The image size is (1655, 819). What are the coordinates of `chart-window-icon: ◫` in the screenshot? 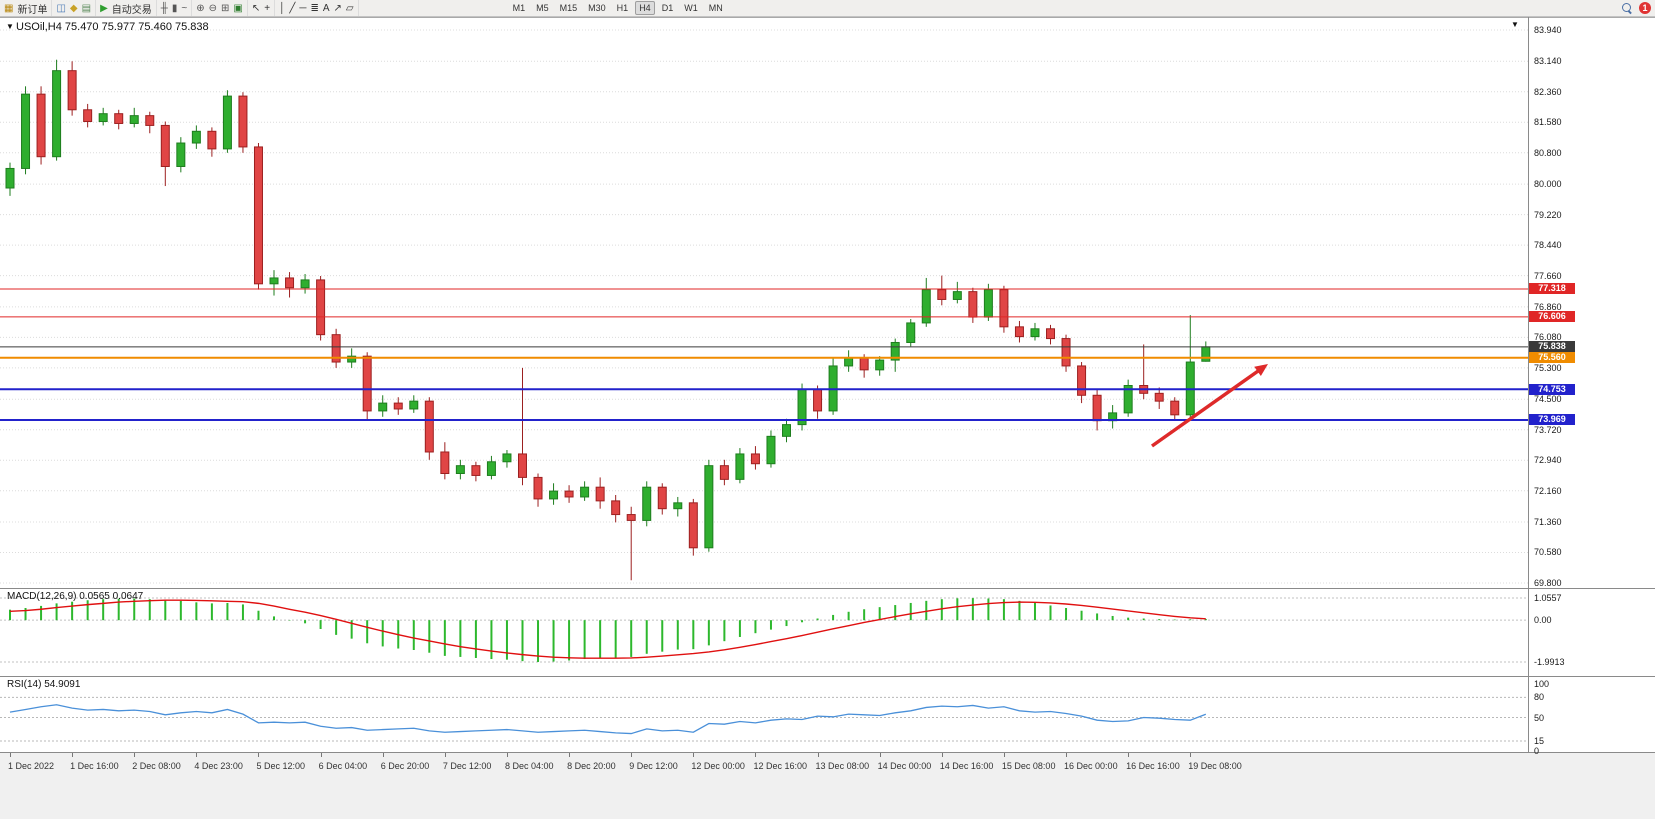 It's located at (61, 8).